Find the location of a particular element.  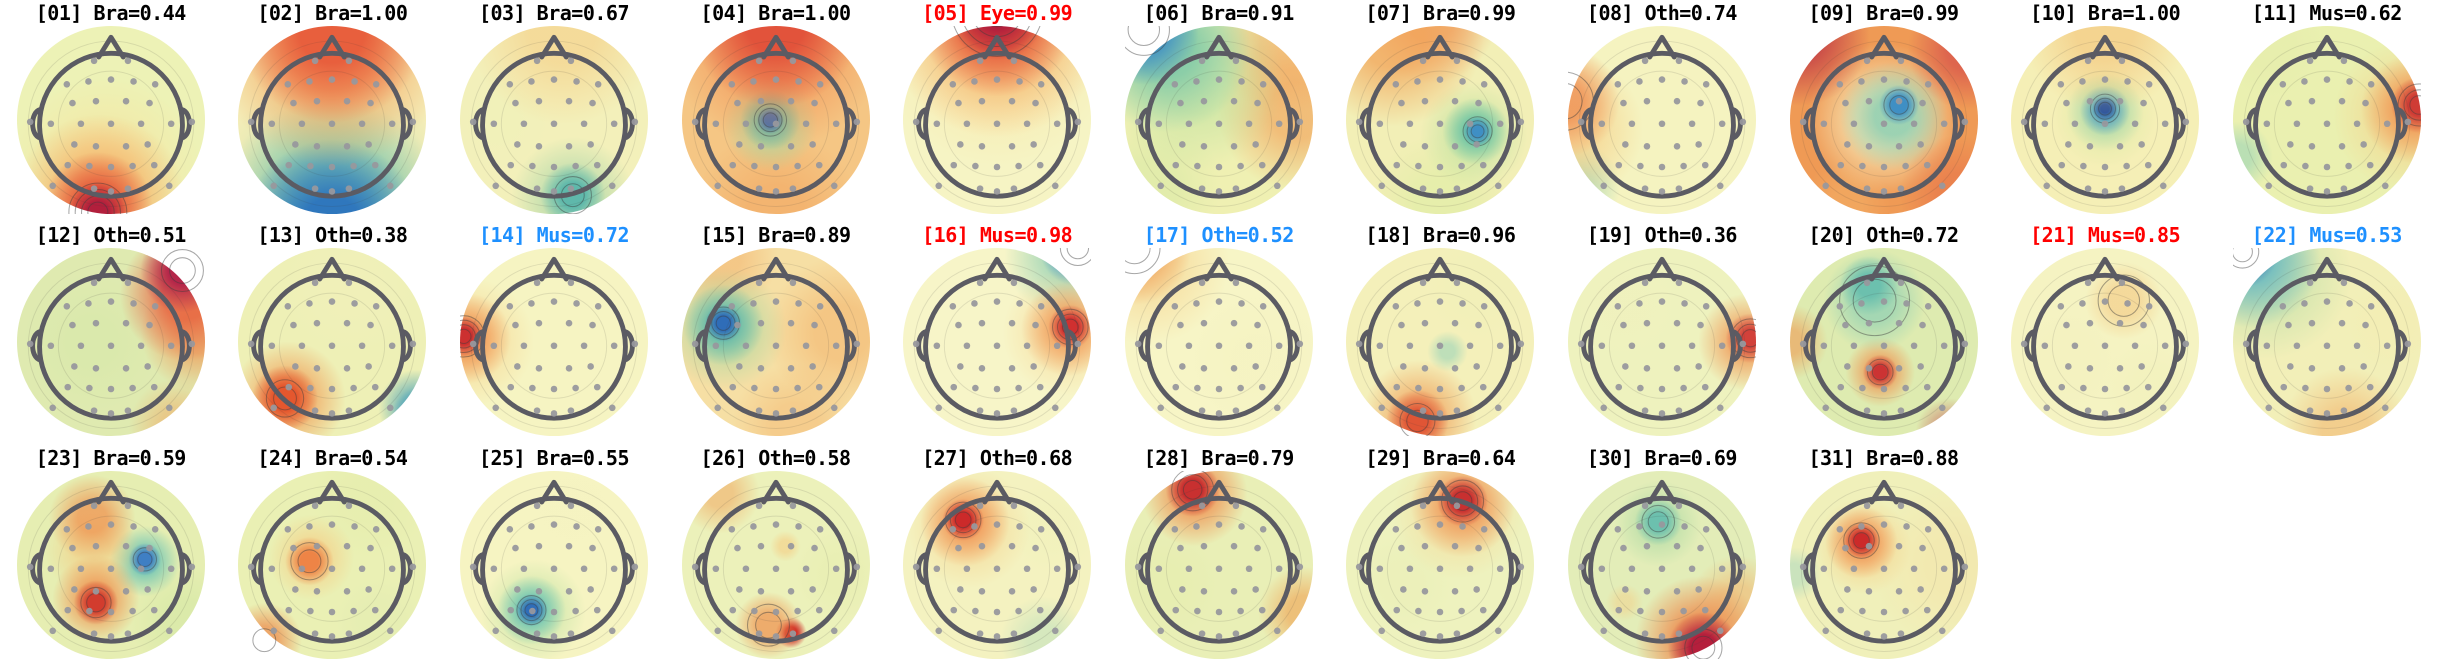

component-title: [26] Oth=0.58 is located at coordinates (776, 457).